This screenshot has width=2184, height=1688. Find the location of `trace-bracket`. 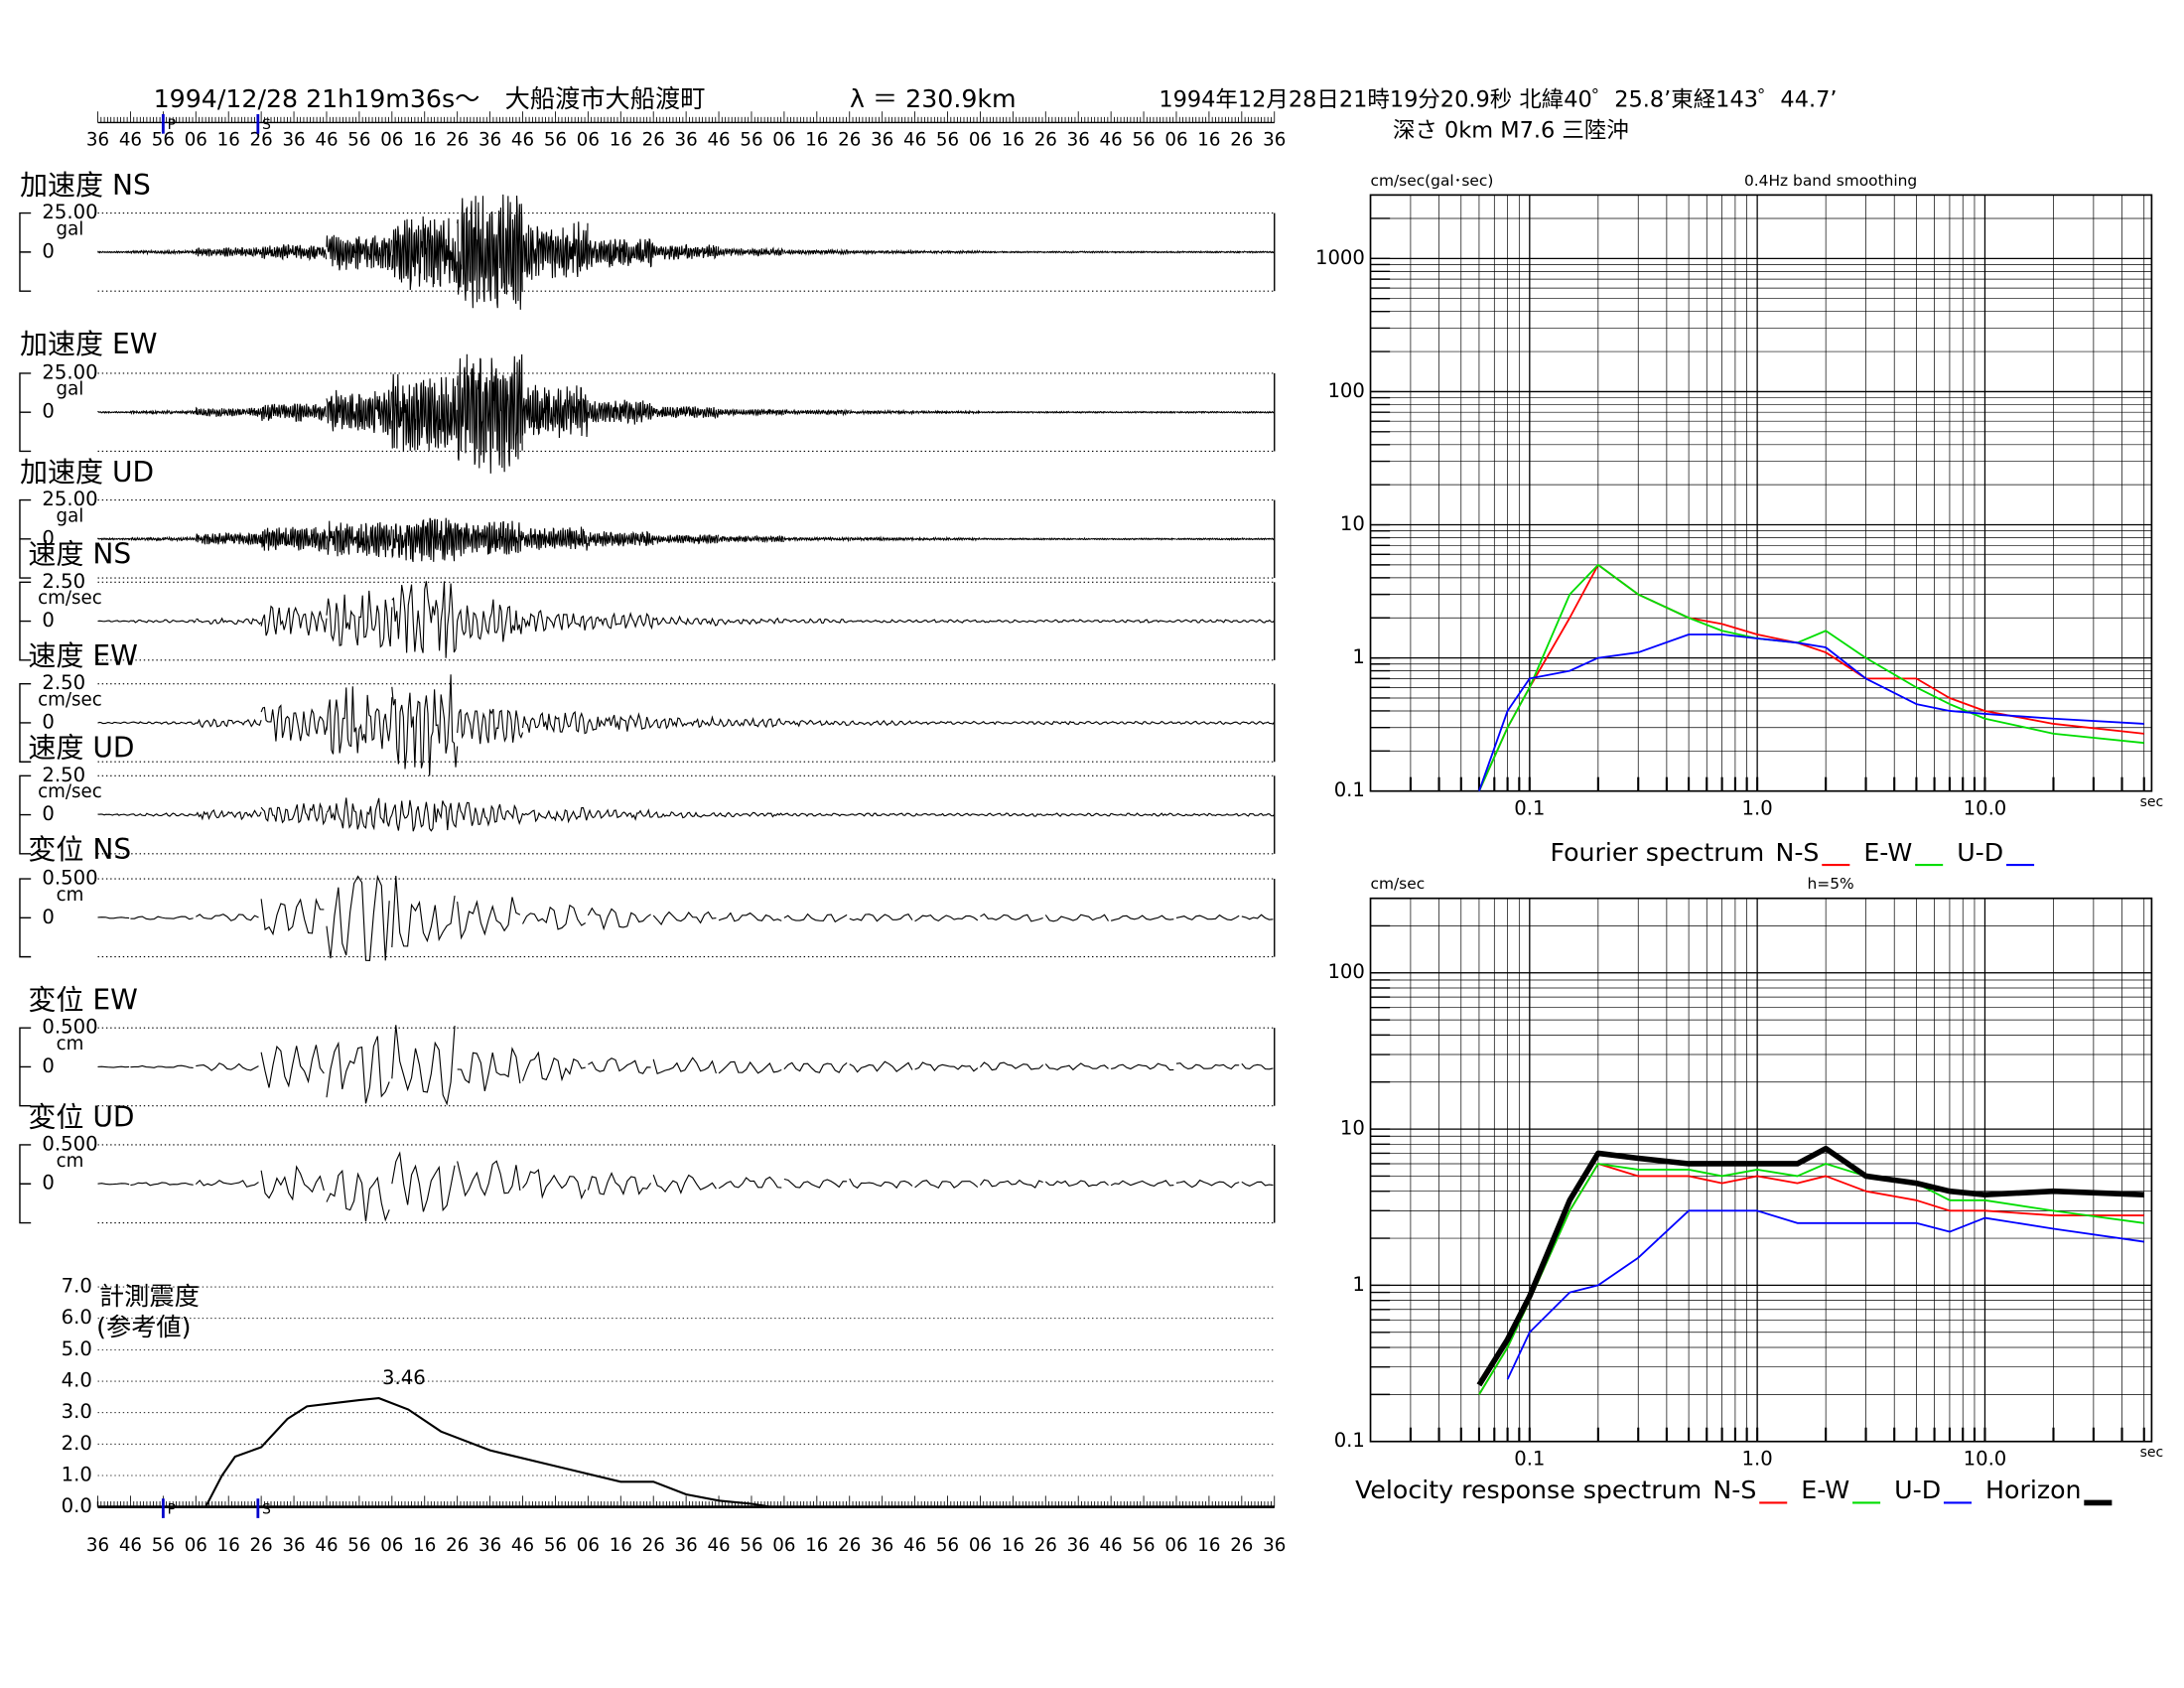

trace-bracket is located at coordinates (25, 412).